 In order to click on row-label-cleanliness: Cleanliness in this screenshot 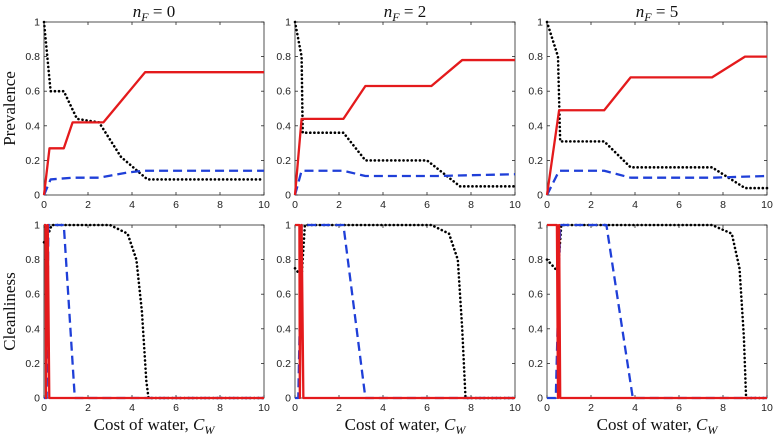, I will do `click(9, 311)`.